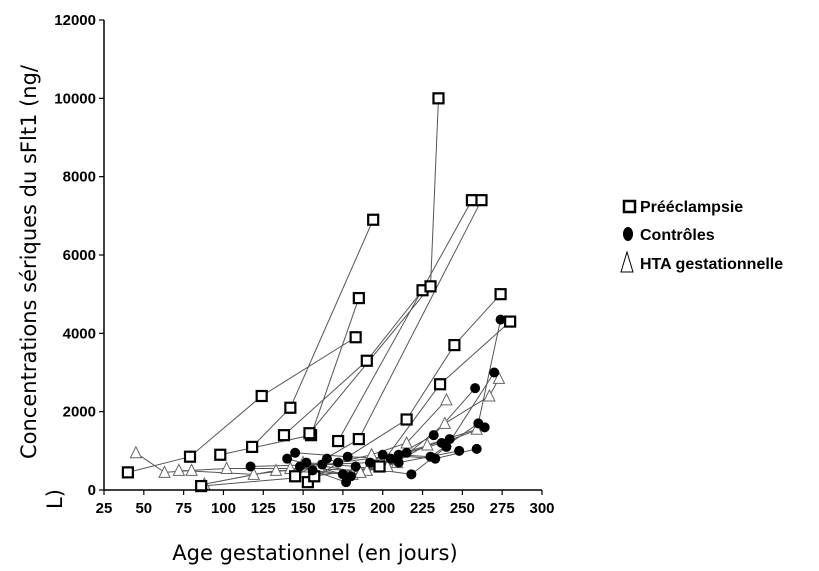 This screenshot has width=819, height=571. Describe the element at coordinates (42, 286) in the screenshot. I see `y-axis-title: Concentrations sériques du sFlt1 (ng/ L)` at that location.